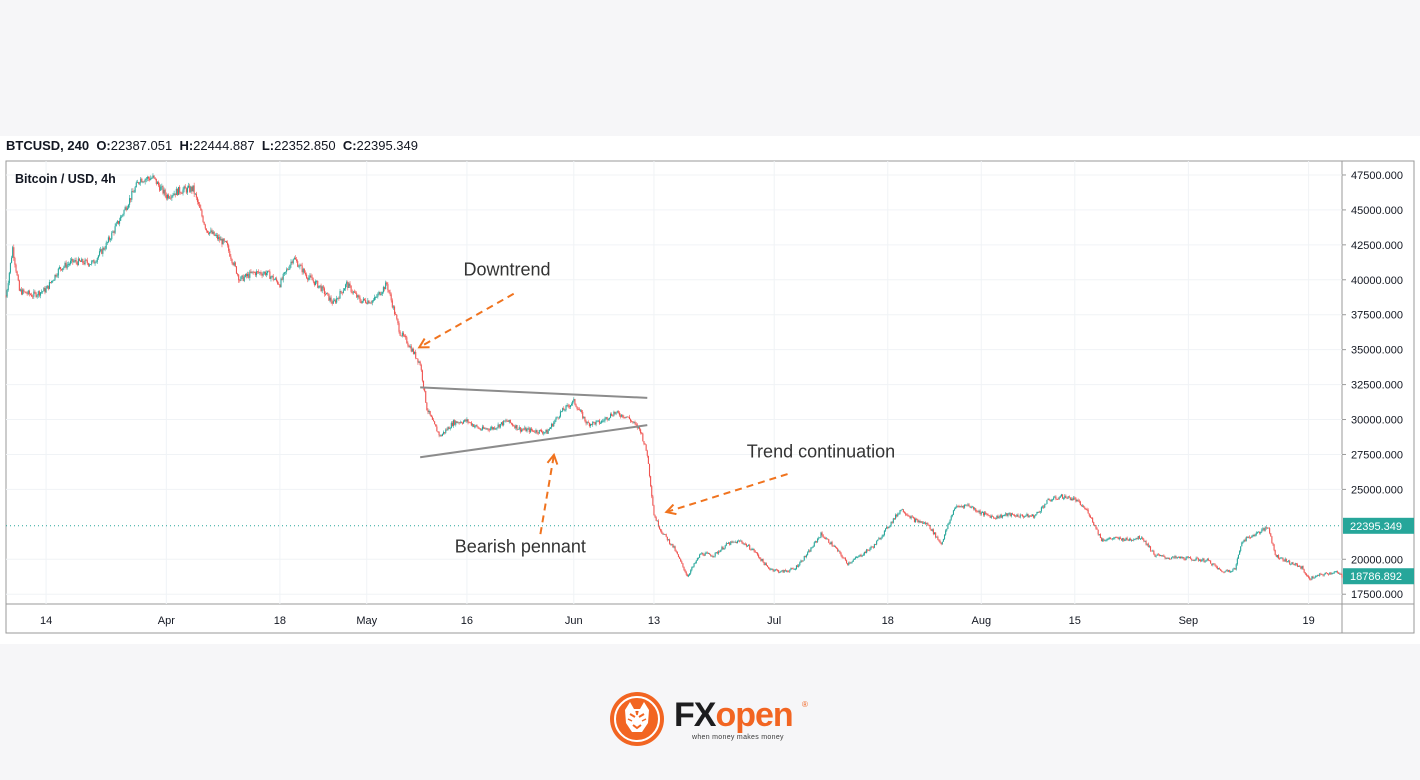 The height and width of the screenshot is (780, 1420). What do you see at coordinates (141, 145) in the screenshot?
I see `open-value: 22387.051` at bounding box center [141, 145].